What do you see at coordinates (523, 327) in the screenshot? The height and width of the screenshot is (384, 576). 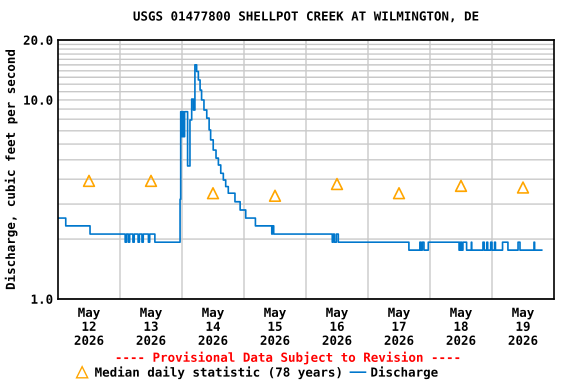 I see `x-tick-label: May 19 2026` at bounding box center [523, 327].